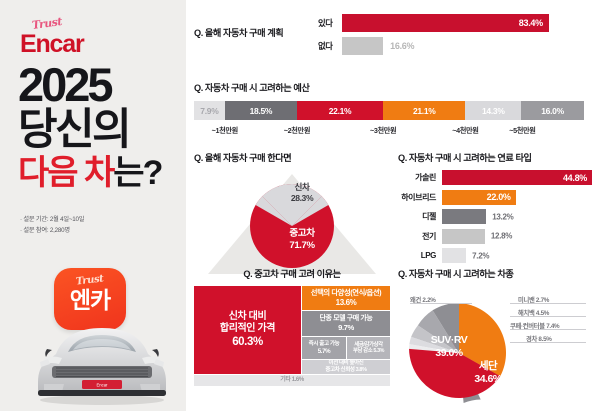 The image size is (600, 411). What do you see at coordinates (346, 370) in the screenshot?
I see `treemap-cell-reliability-line2: 중고차 신뢰성 3.8%` at bounding box center [346, 370].